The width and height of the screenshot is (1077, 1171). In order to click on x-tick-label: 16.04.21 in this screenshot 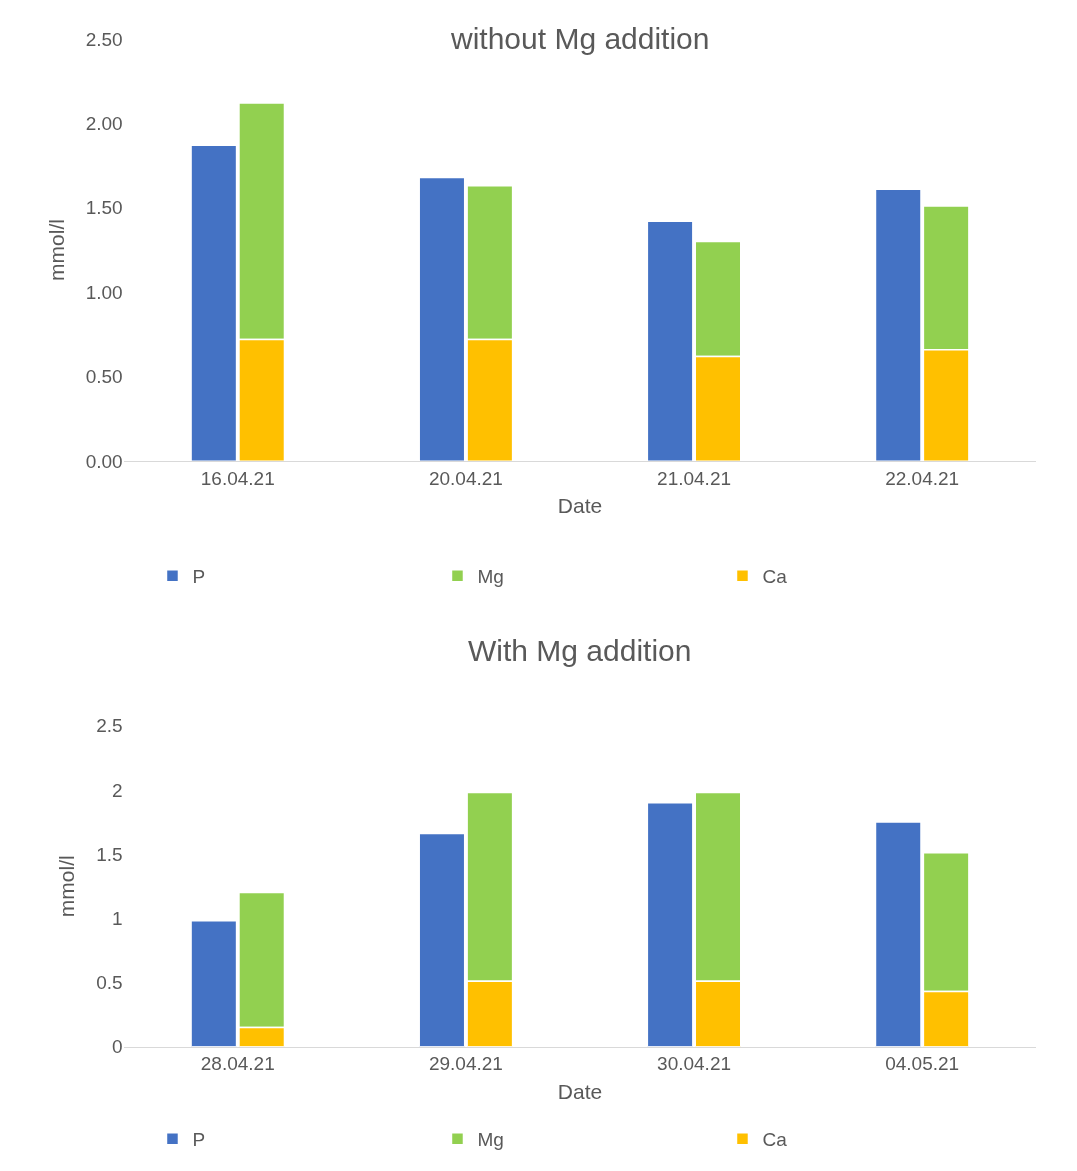, I will do `click(237, 478)`.